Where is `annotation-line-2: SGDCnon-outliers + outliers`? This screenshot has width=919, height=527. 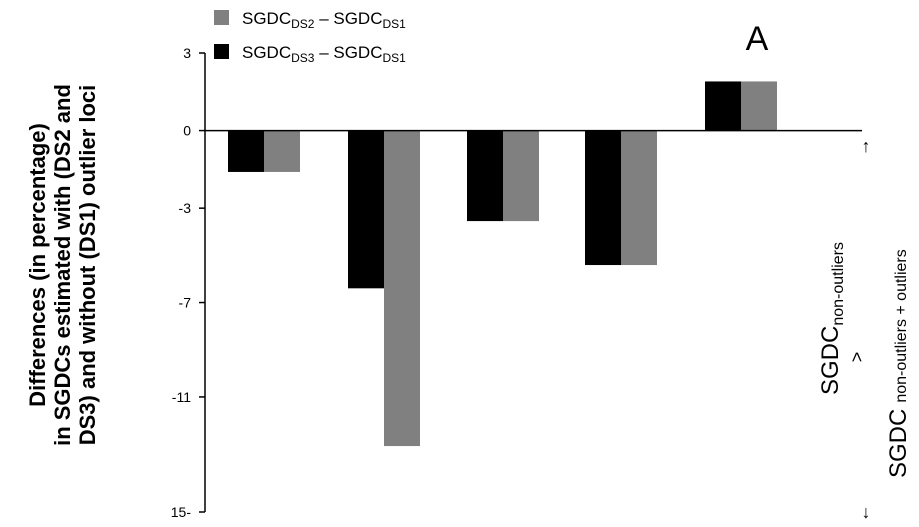
annotation-line-2: SGDCnon-outliers + outliers is located at coordinates (898, 363).